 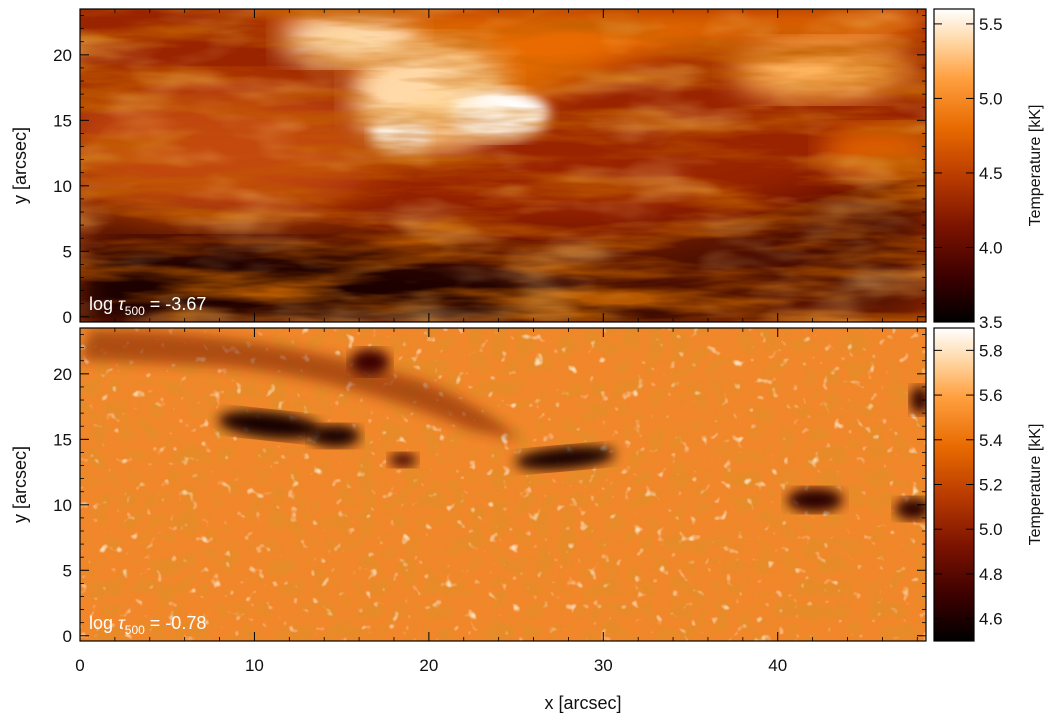 I want to click on colorbar-tick-label: 5.8, so click(x=991, y=350).